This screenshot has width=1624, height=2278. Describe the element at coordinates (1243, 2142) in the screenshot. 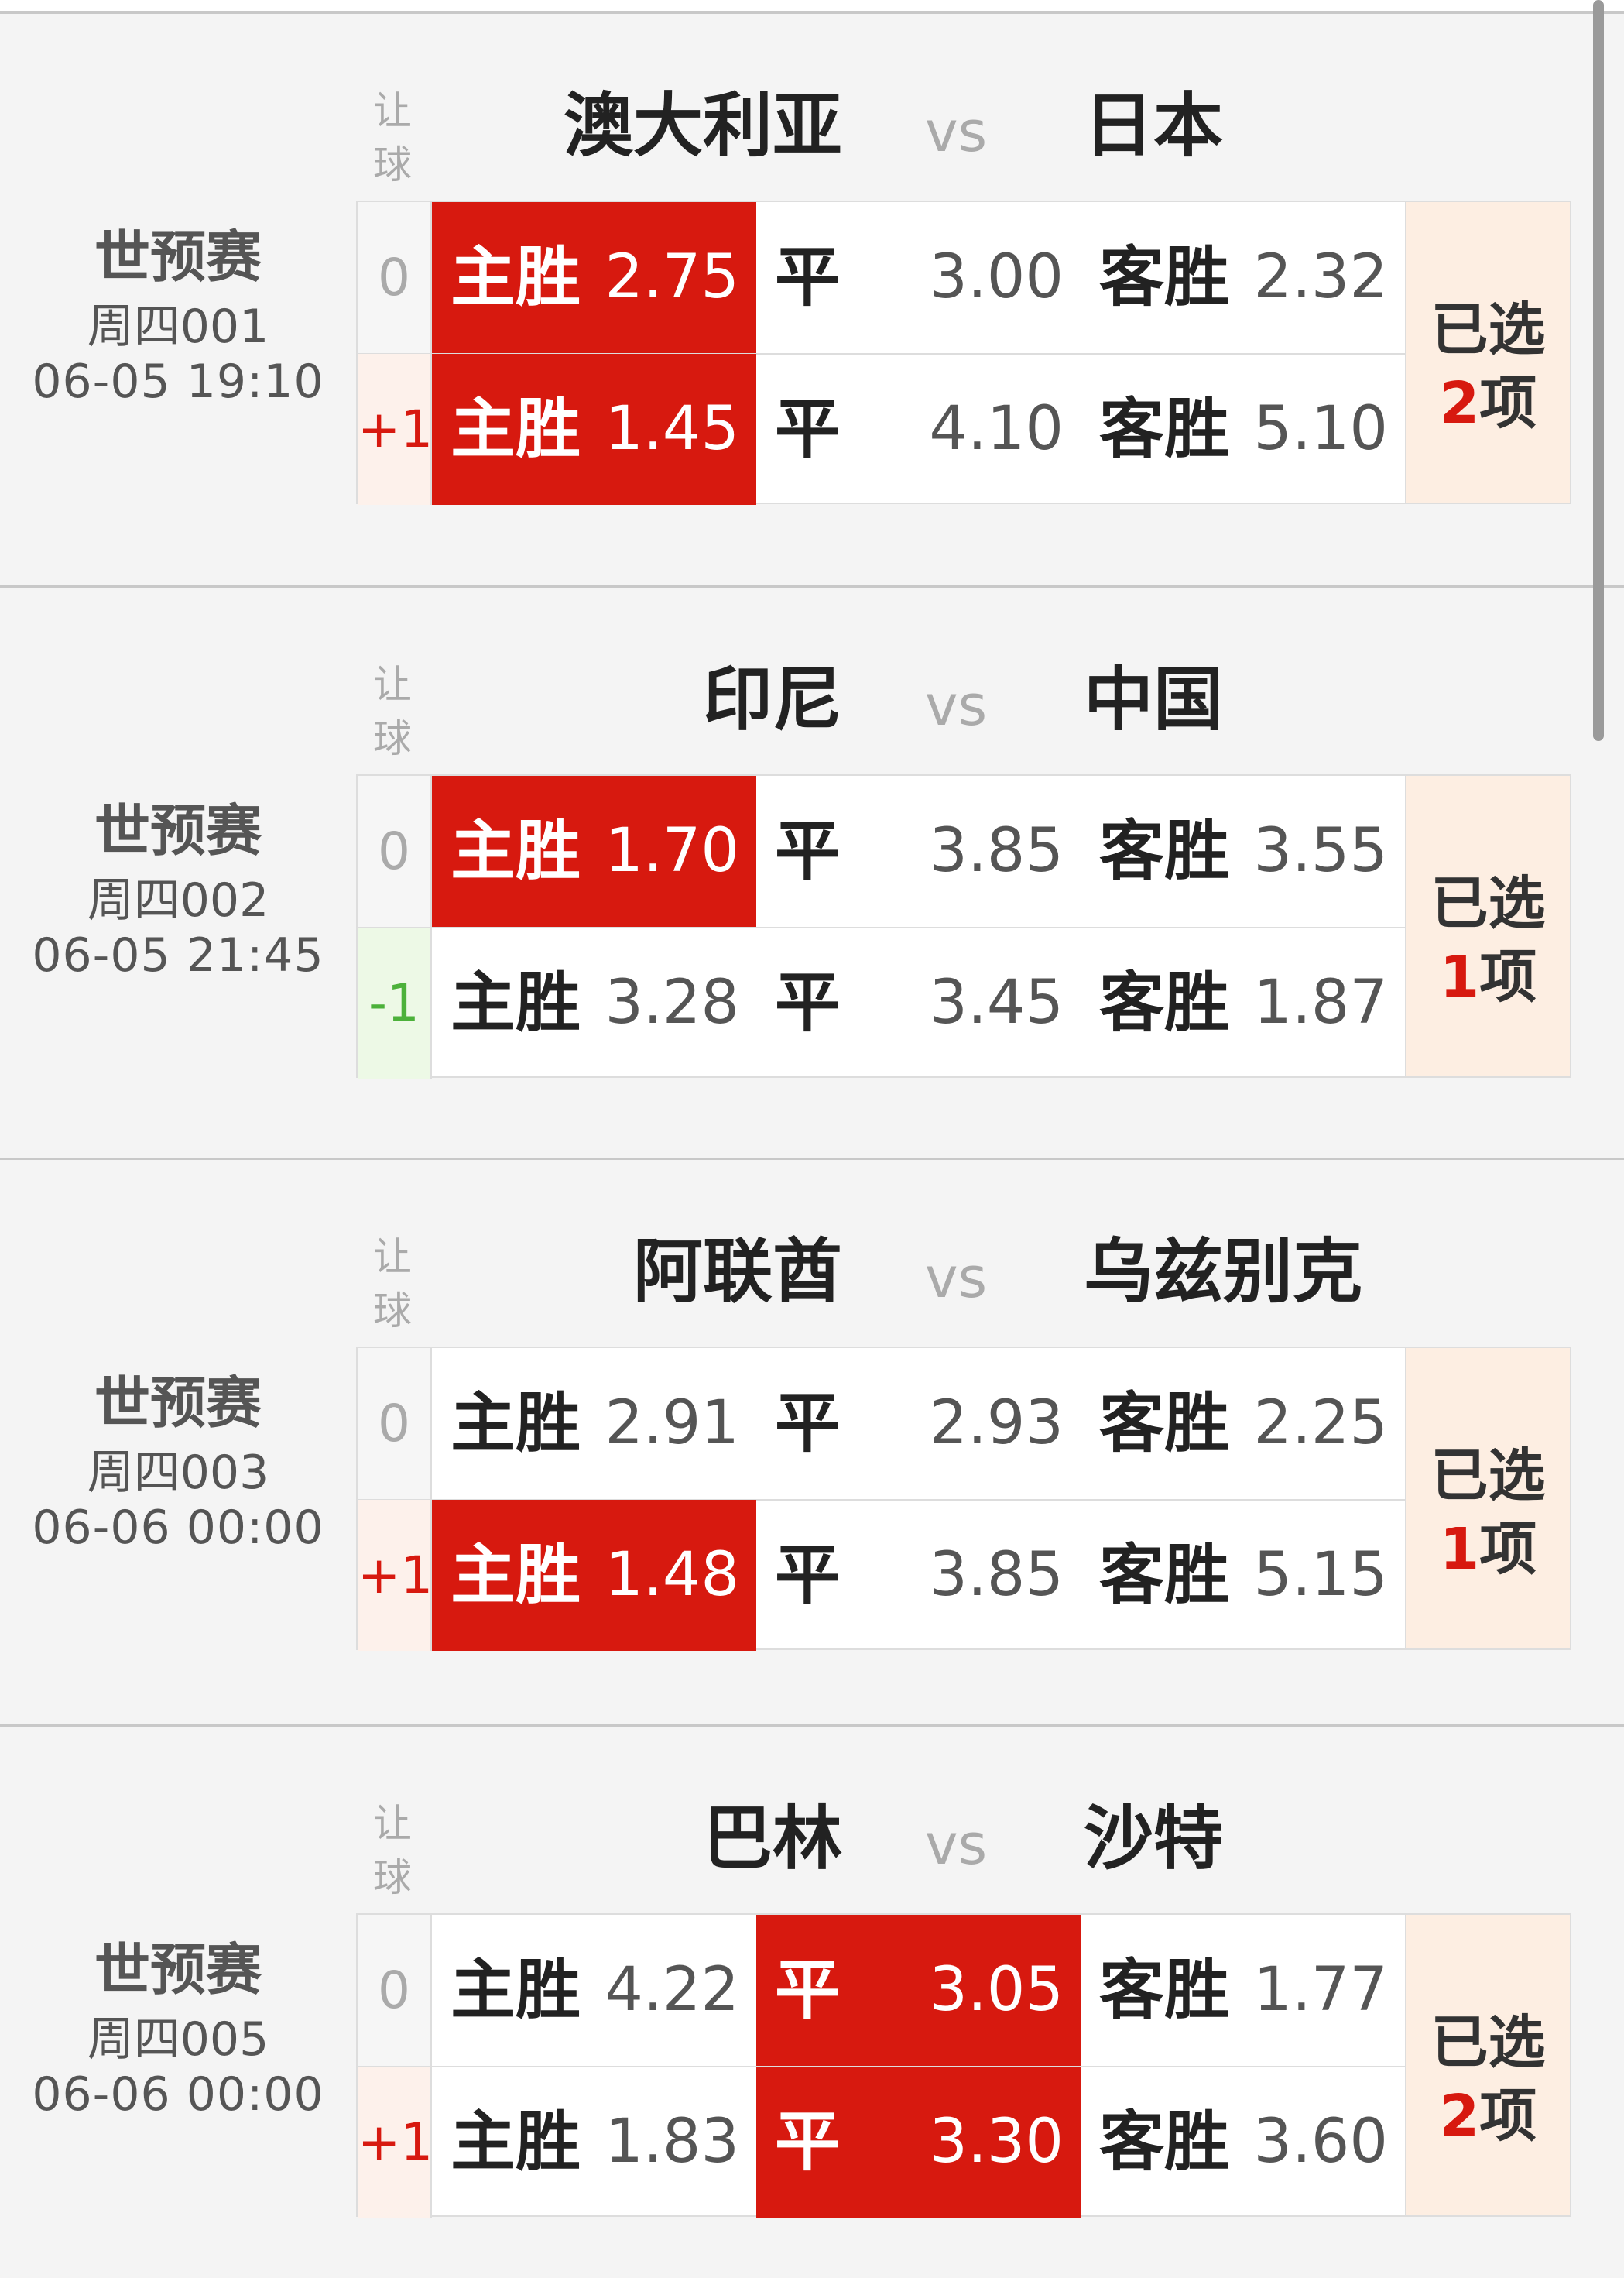

I see `odds-away-button: 客胜 3.60` at that location.